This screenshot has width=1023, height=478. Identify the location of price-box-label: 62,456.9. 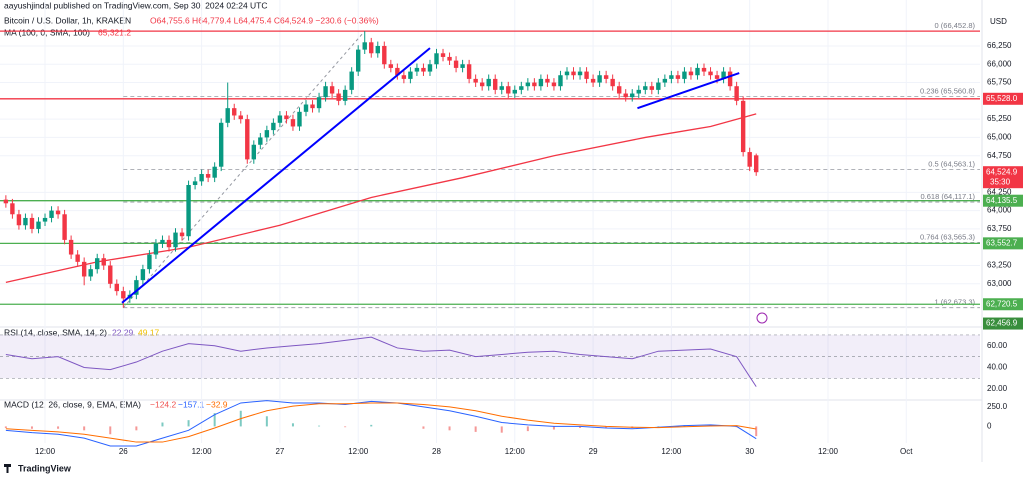
(1002, 323).